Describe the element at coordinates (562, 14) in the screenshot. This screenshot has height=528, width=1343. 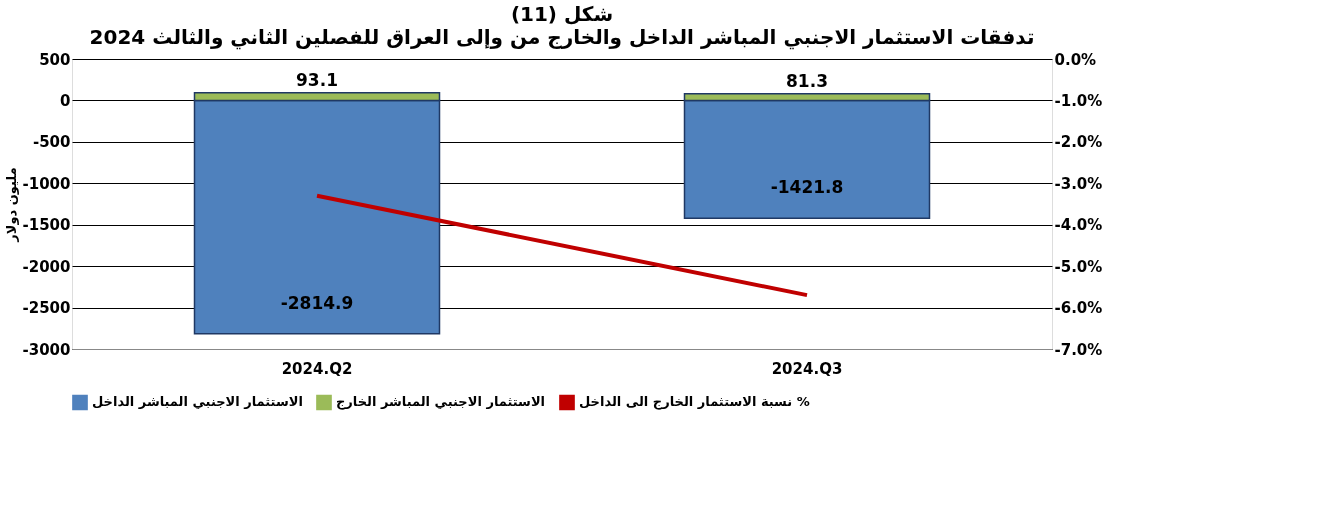
I see `chart-title: شكل (11)` at that location.